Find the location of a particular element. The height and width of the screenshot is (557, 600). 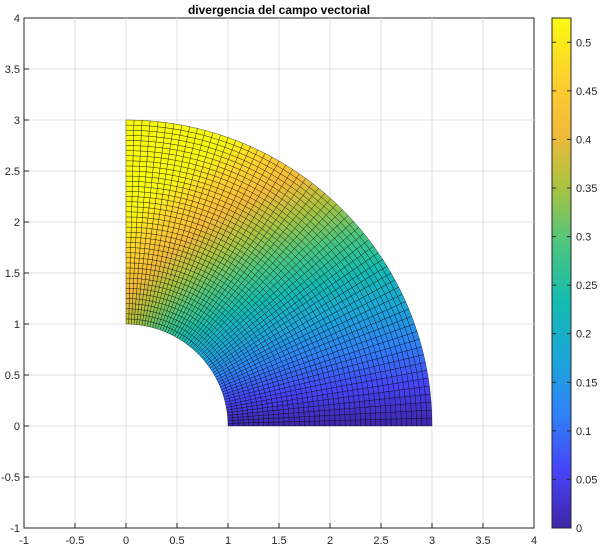

colorbar-tick-label: 0.2 is located at coordinates (583, 335).